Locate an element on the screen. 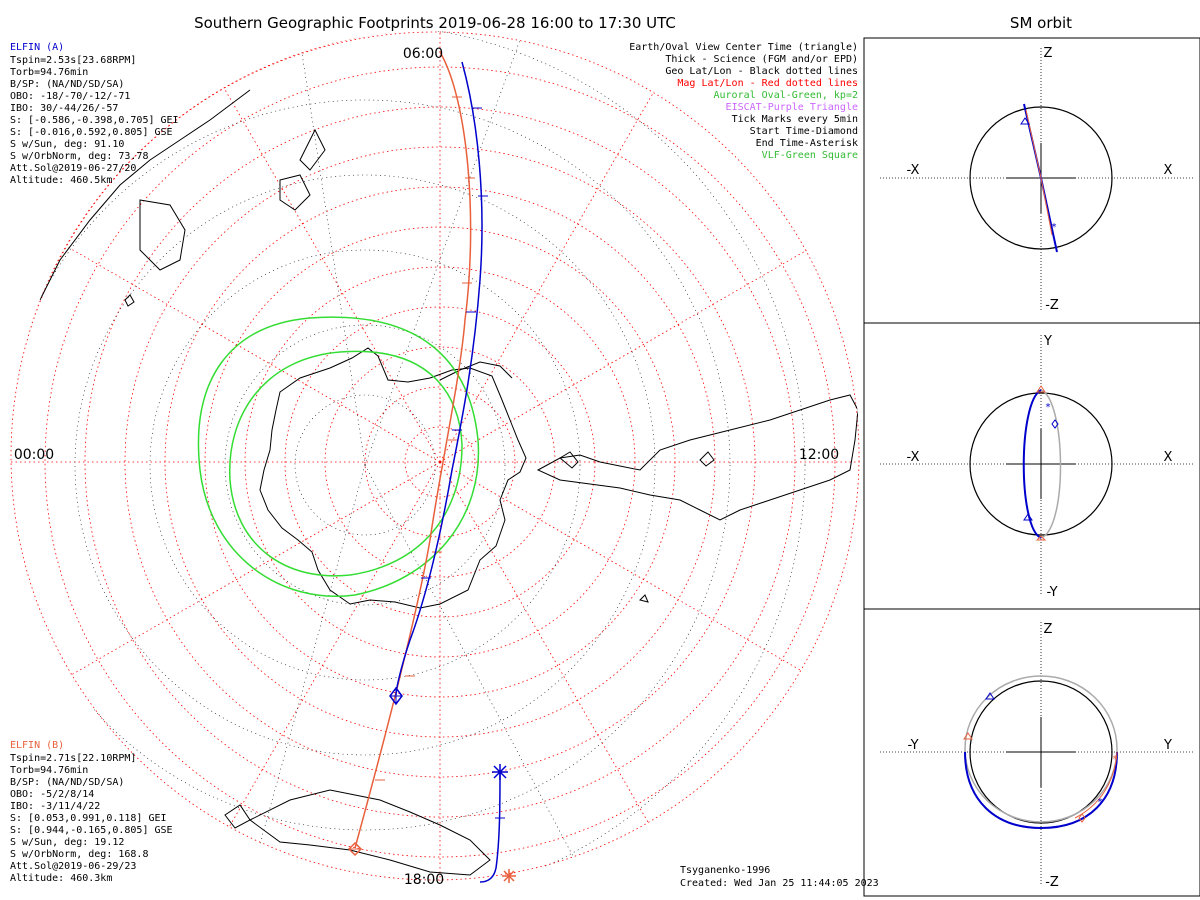 Image resolution: width=1200 pixels, height=900 pixels. sat-b-line: S w/Sun, deg: 19.12 is located at coordinates (67, 842).